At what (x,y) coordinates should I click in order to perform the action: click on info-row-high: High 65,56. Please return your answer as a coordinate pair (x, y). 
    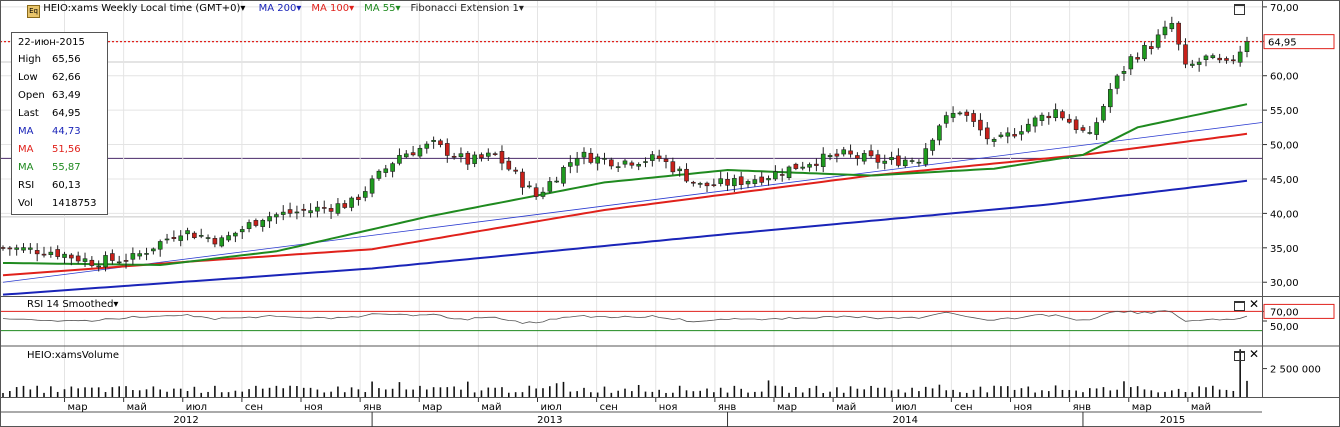
    Looking at the image, I should click on (61, 59).